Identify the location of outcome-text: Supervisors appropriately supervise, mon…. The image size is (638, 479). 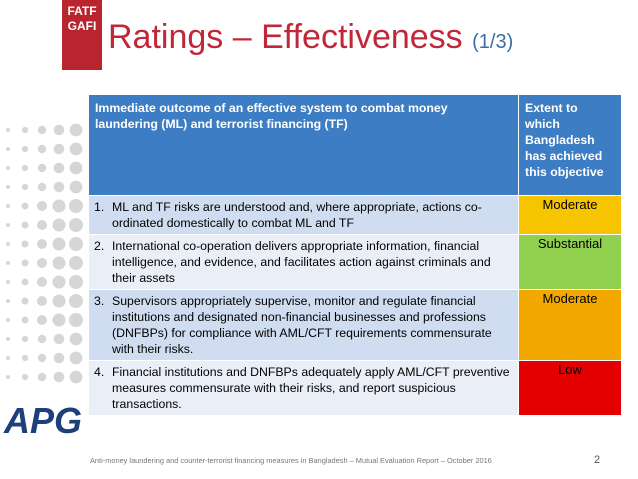
(302, 325).